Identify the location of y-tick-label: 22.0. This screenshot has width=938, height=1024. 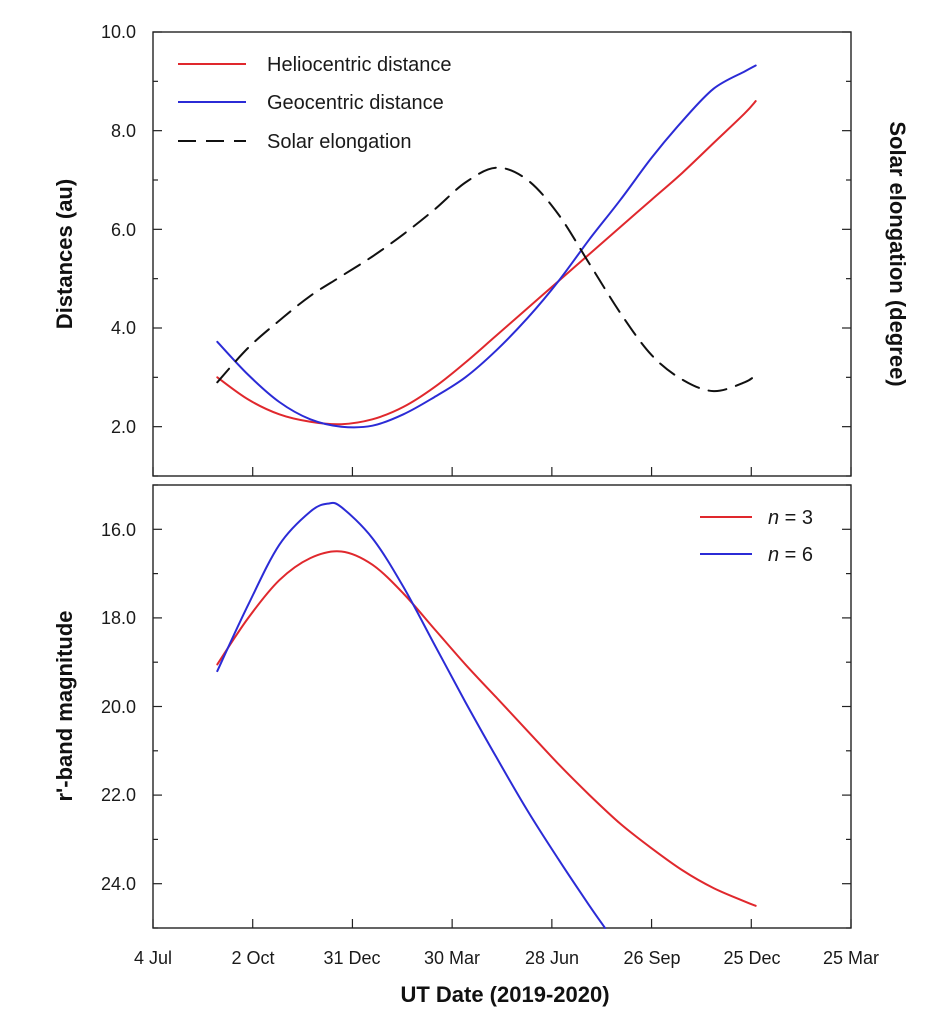
(118, 795).